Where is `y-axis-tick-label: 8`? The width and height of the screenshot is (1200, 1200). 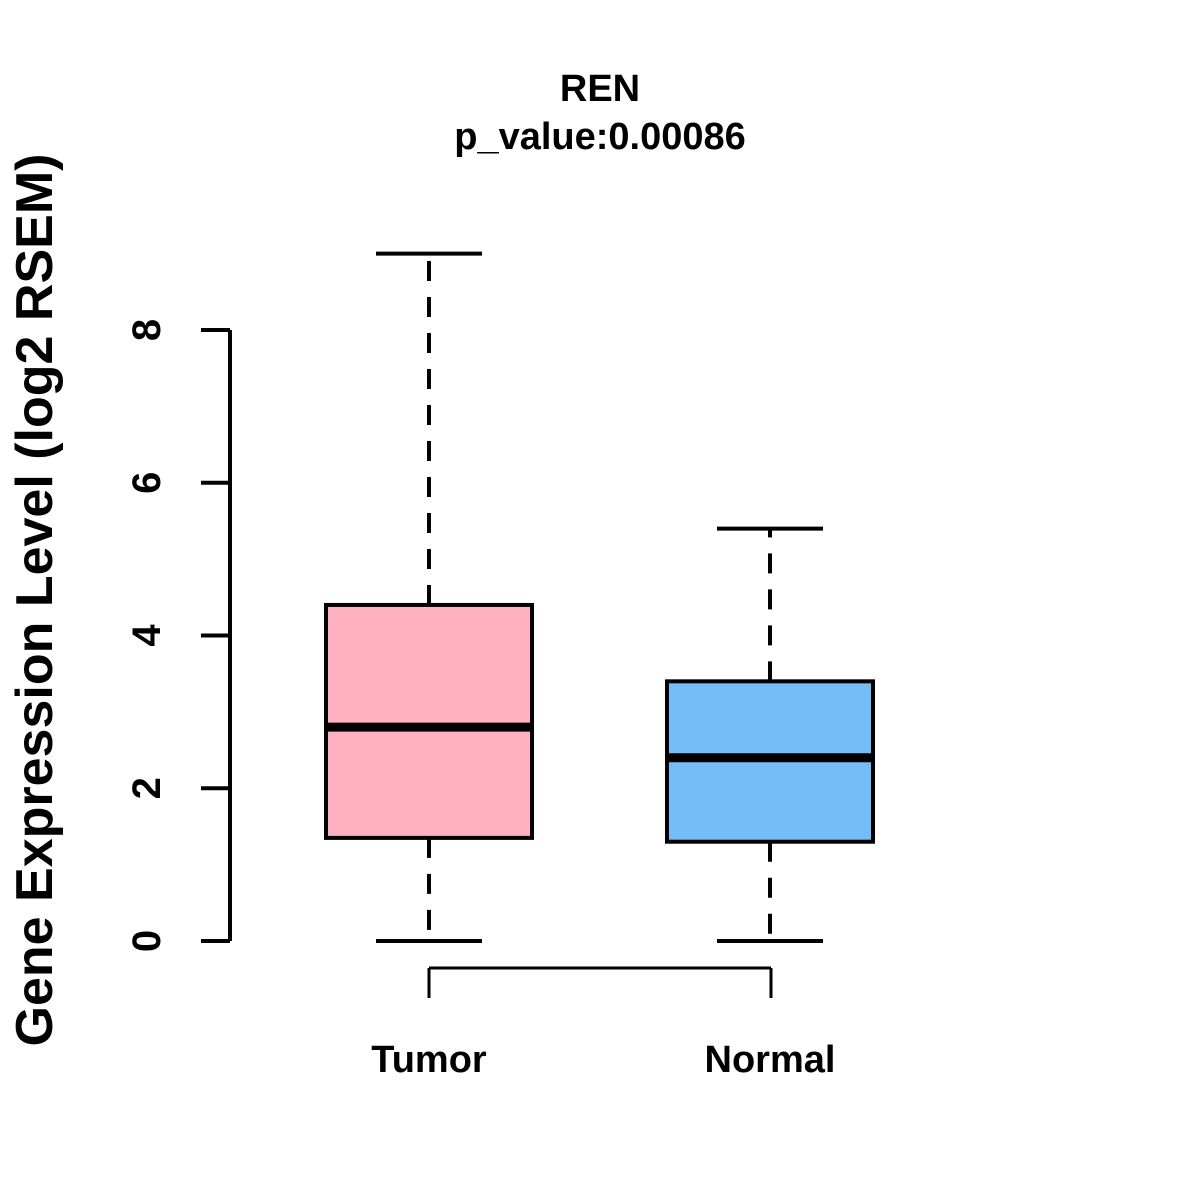 y-axis-tick-label: 8 is located at coordinates (147, 330).